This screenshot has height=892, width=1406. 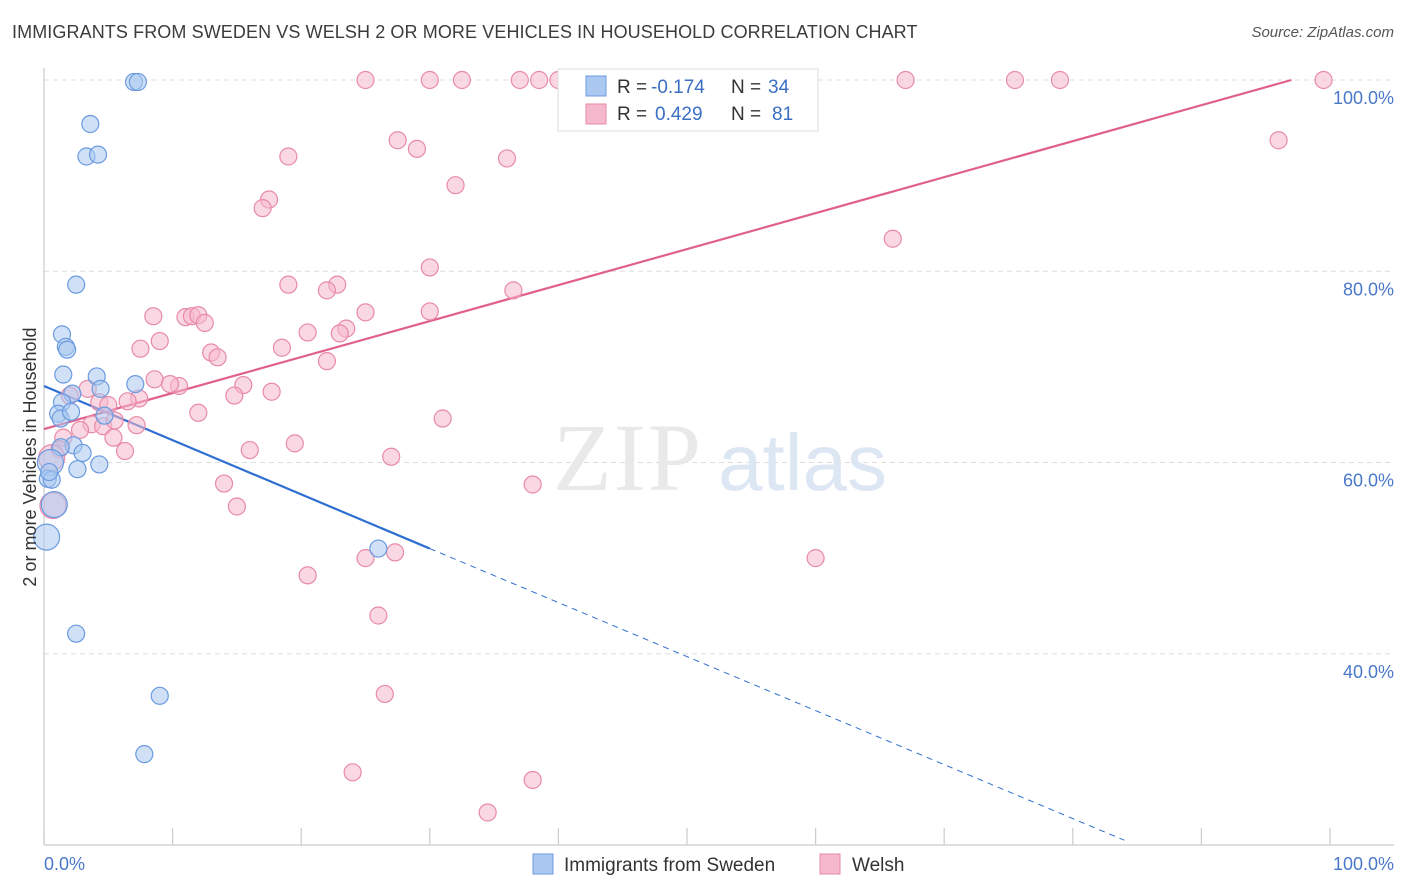 What do you see at coordinates (678, 87) in the screenshot?
I see `legend-r-value-sweden: -0.174` at bounding box center [678, 87].